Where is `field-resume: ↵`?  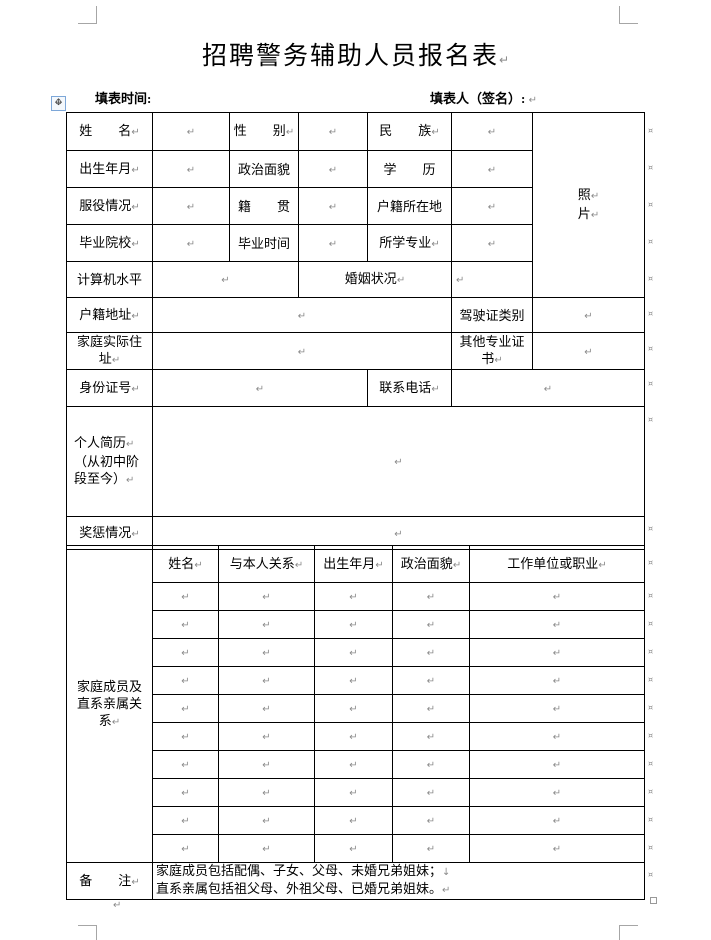 field-resume: ↵ is located at coordinates (398, 461).